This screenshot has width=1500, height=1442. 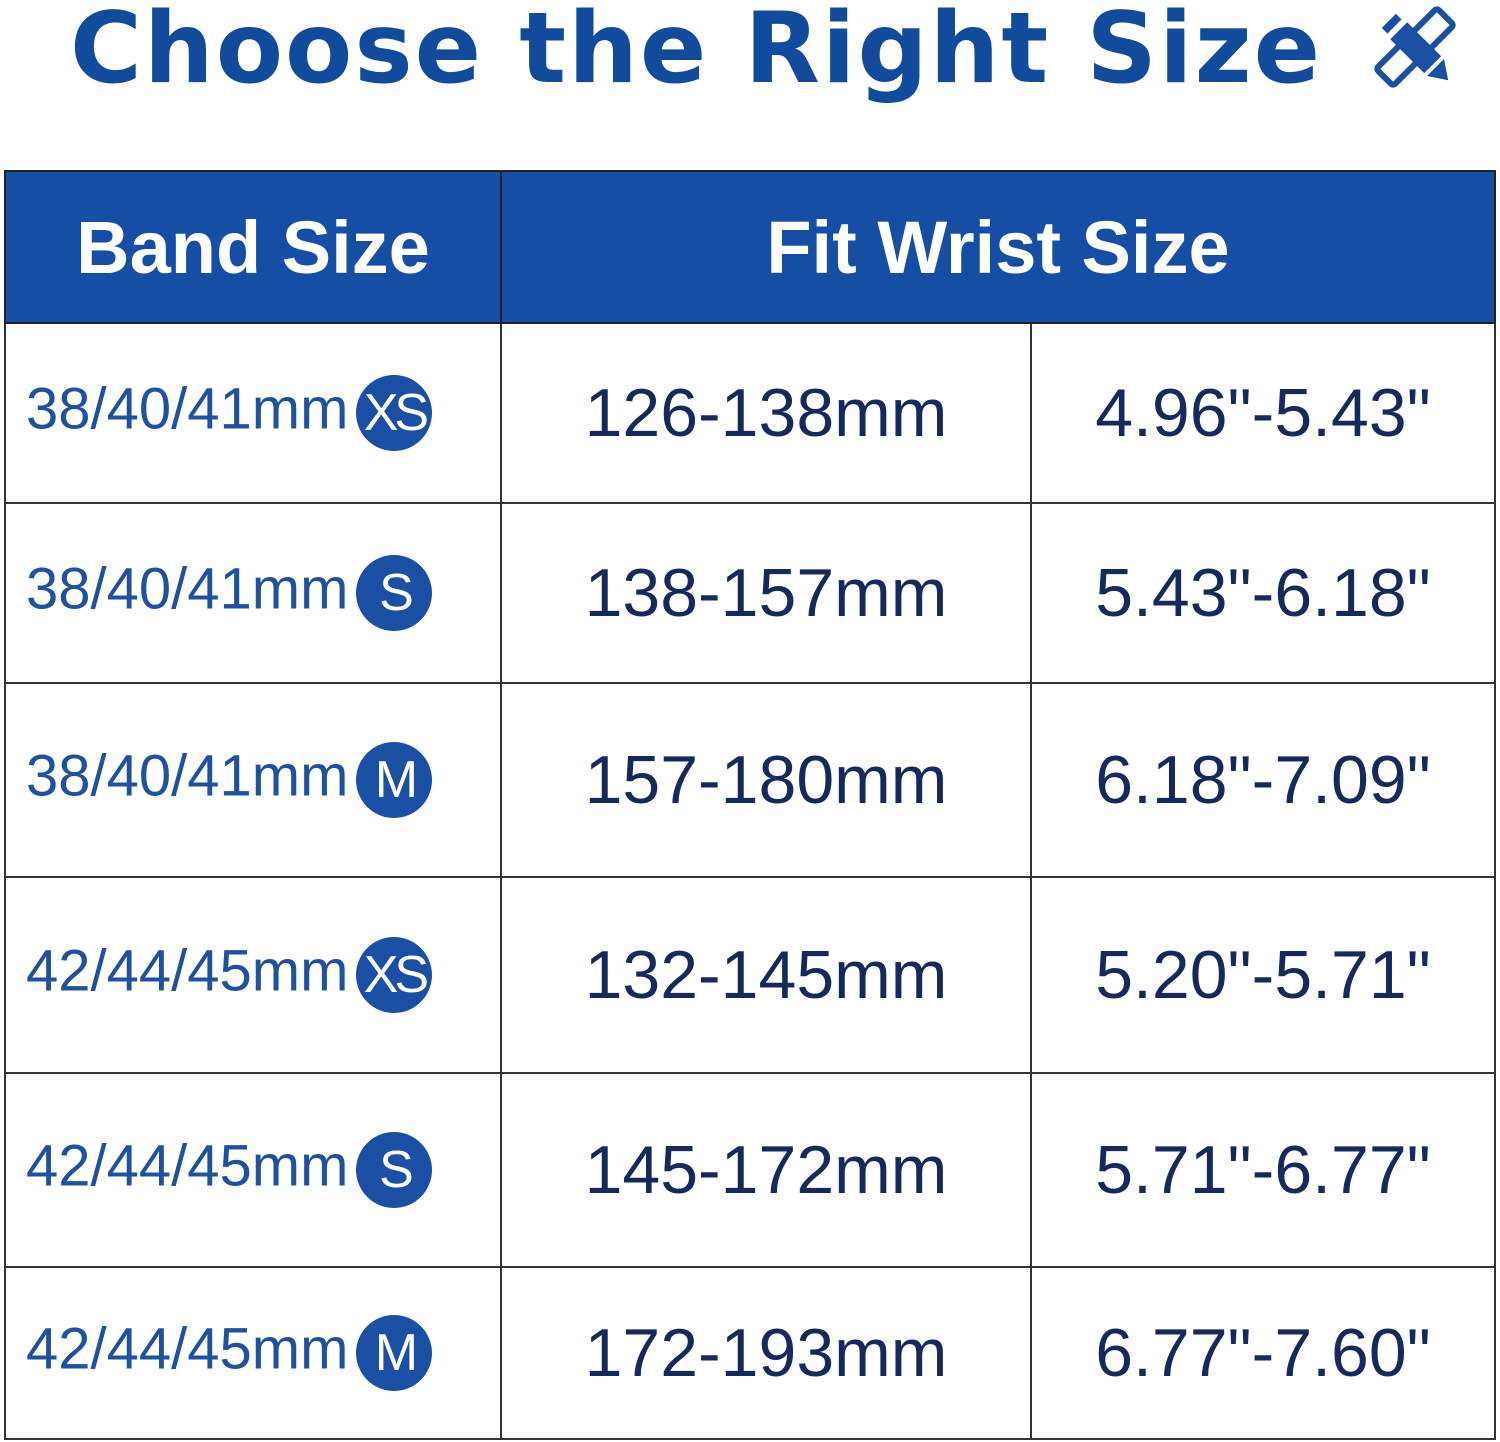 What do you see at coordinates (1263, 1170) in the screenshot?
I see `wrist-inch-cell: 5.71"-6.77"` at bounding box center [1263, 1170].